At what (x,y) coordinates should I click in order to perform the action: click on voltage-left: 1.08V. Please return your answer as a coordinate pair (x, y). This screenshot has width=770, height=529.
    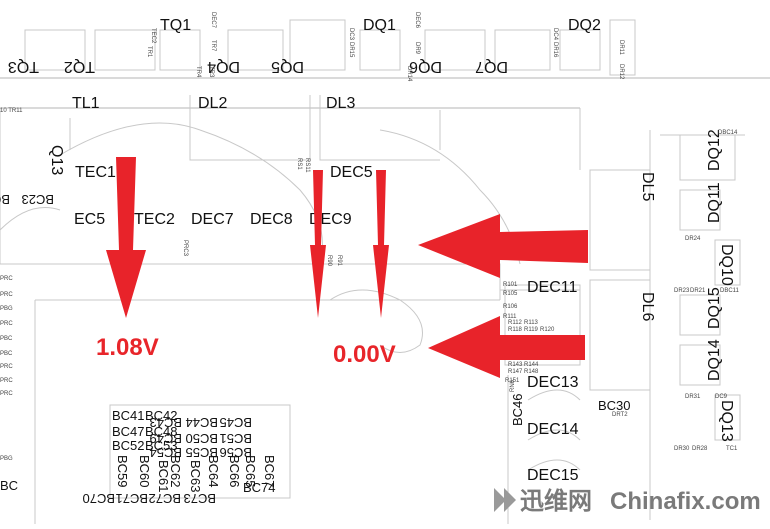
    Looking at the image, I should click on (127, 347).